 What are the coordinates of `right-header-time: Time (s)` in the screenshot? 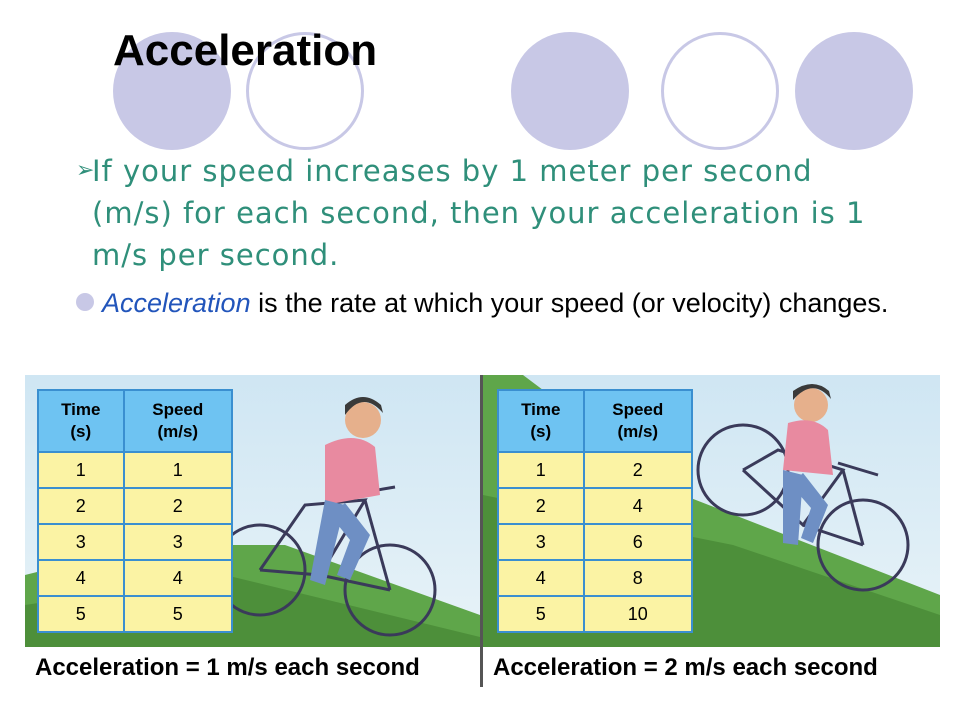 It's located at (541, 421).